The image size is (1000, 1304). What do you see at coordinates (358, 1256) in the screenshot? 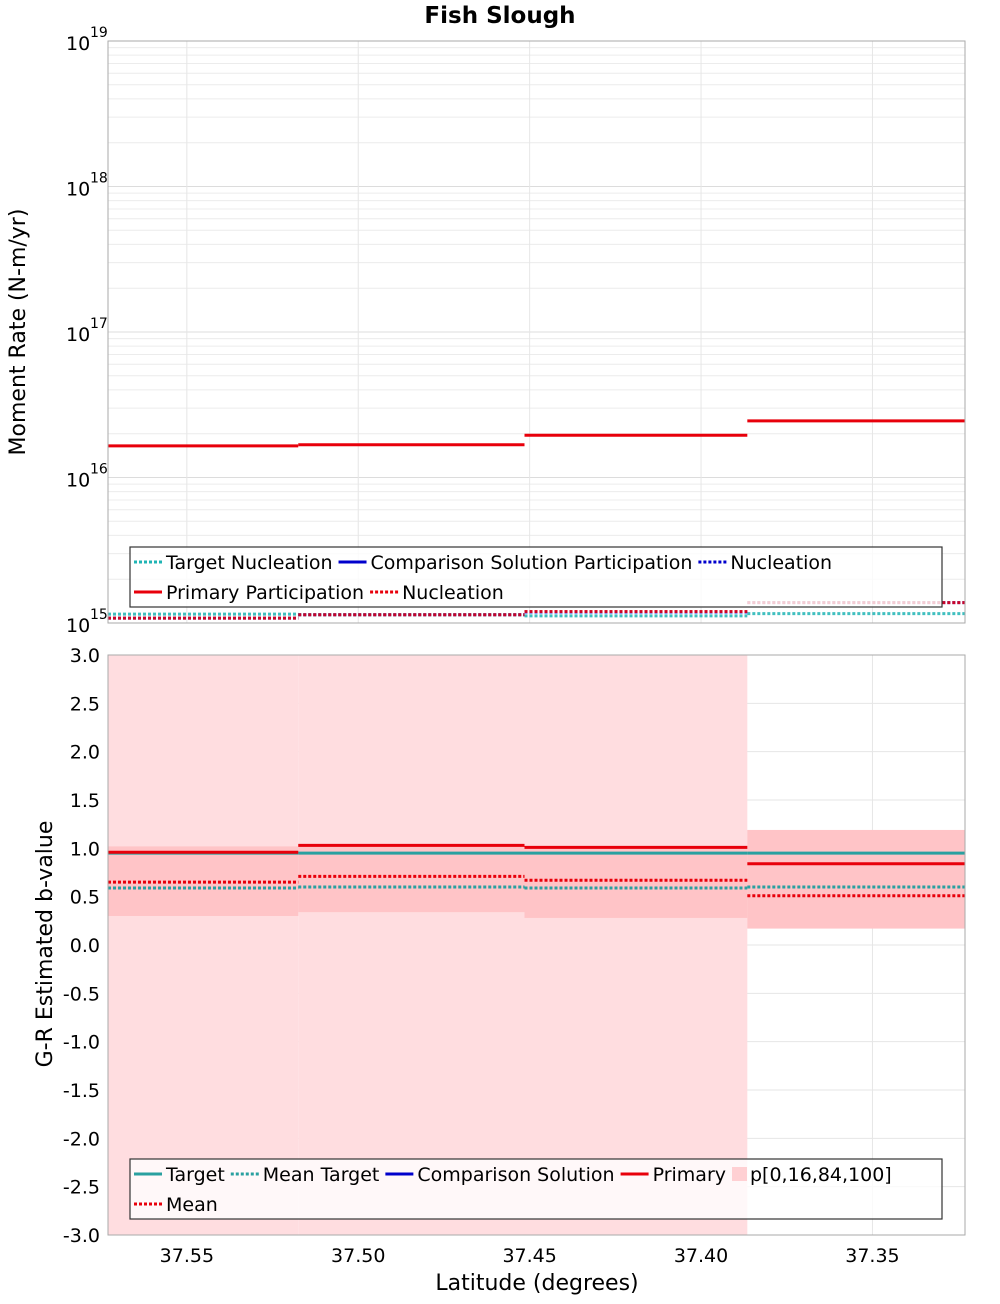
I see `x-tick-label: 37.50` at bounding box center [358, 1256].